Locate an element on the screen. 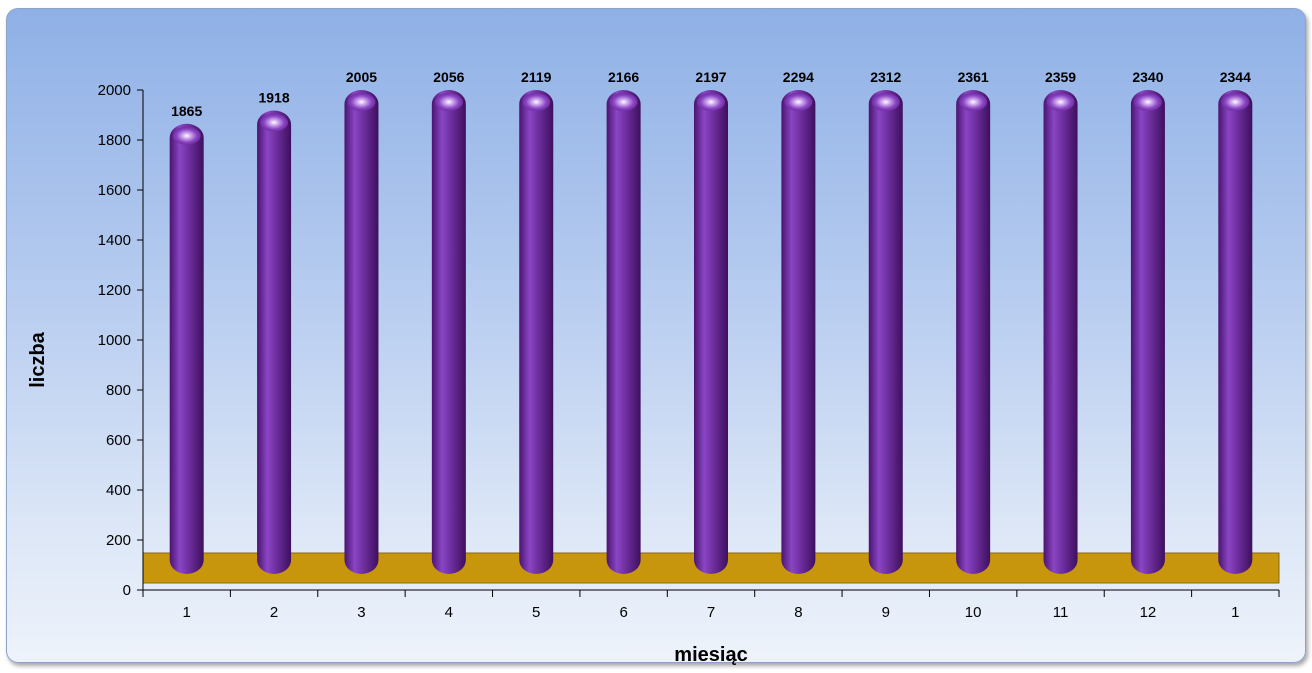 The image size is (1312, 673). data-label: 2294 is located at coordinates (798, 77).